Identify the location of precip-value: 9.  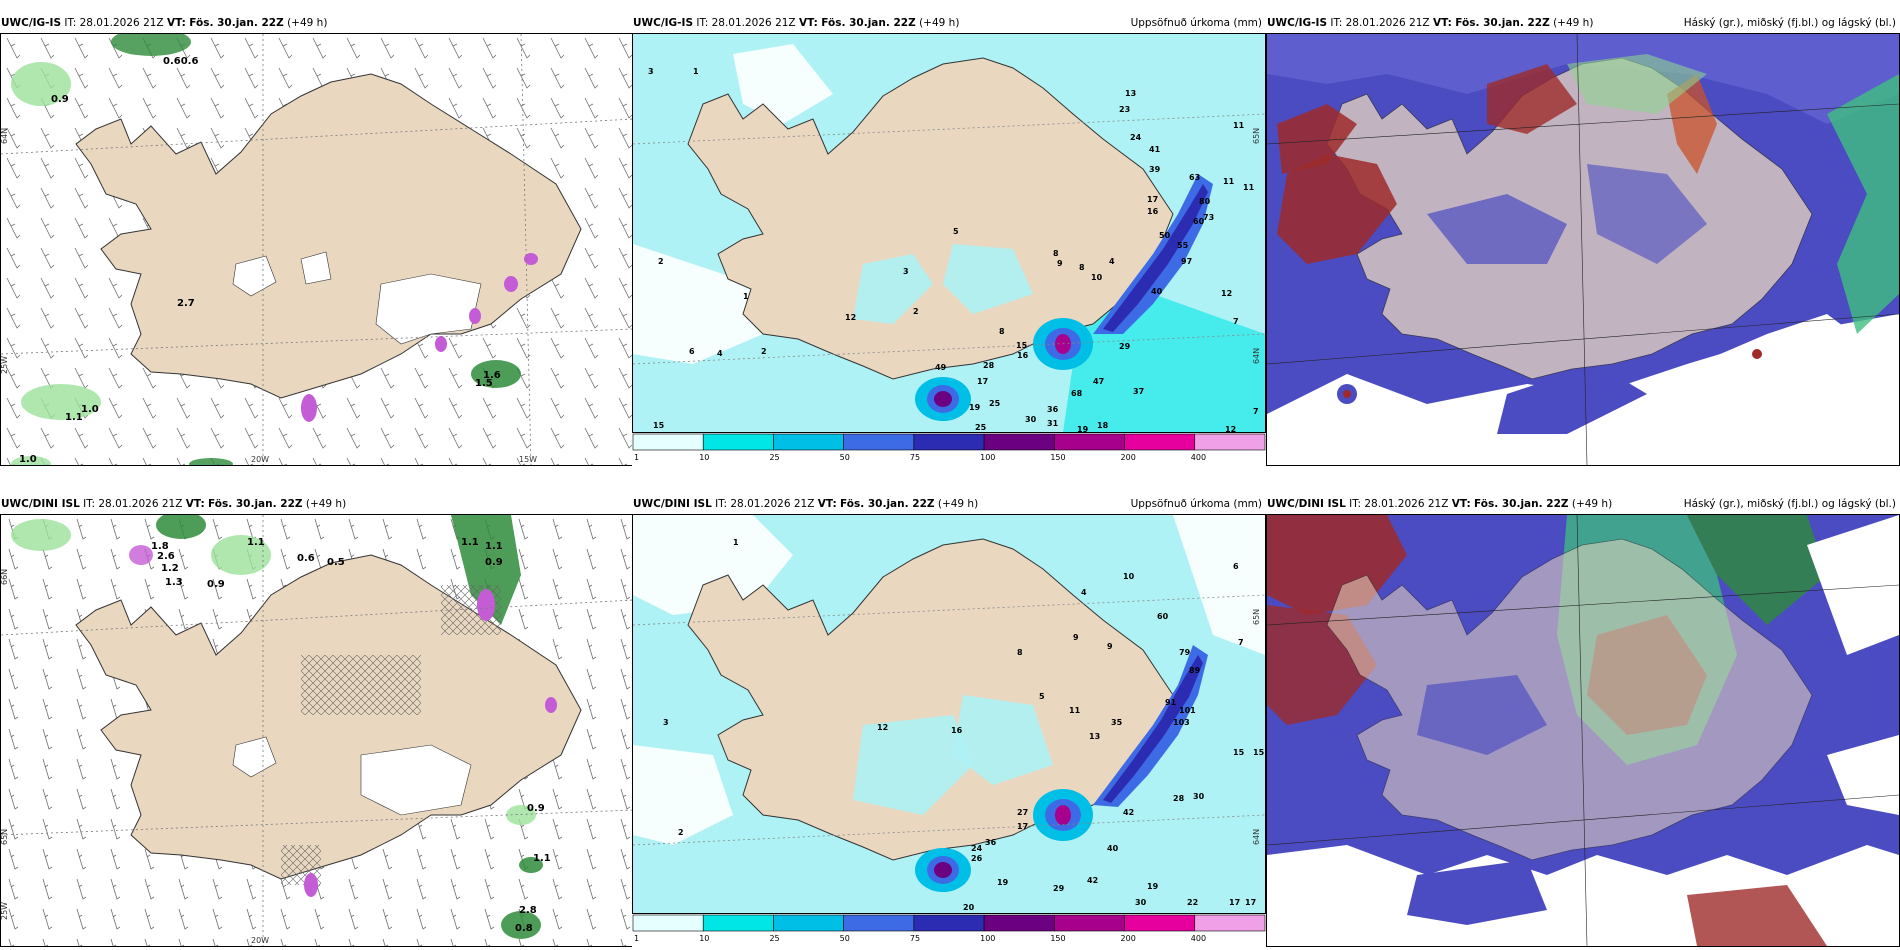
(1076, 637).